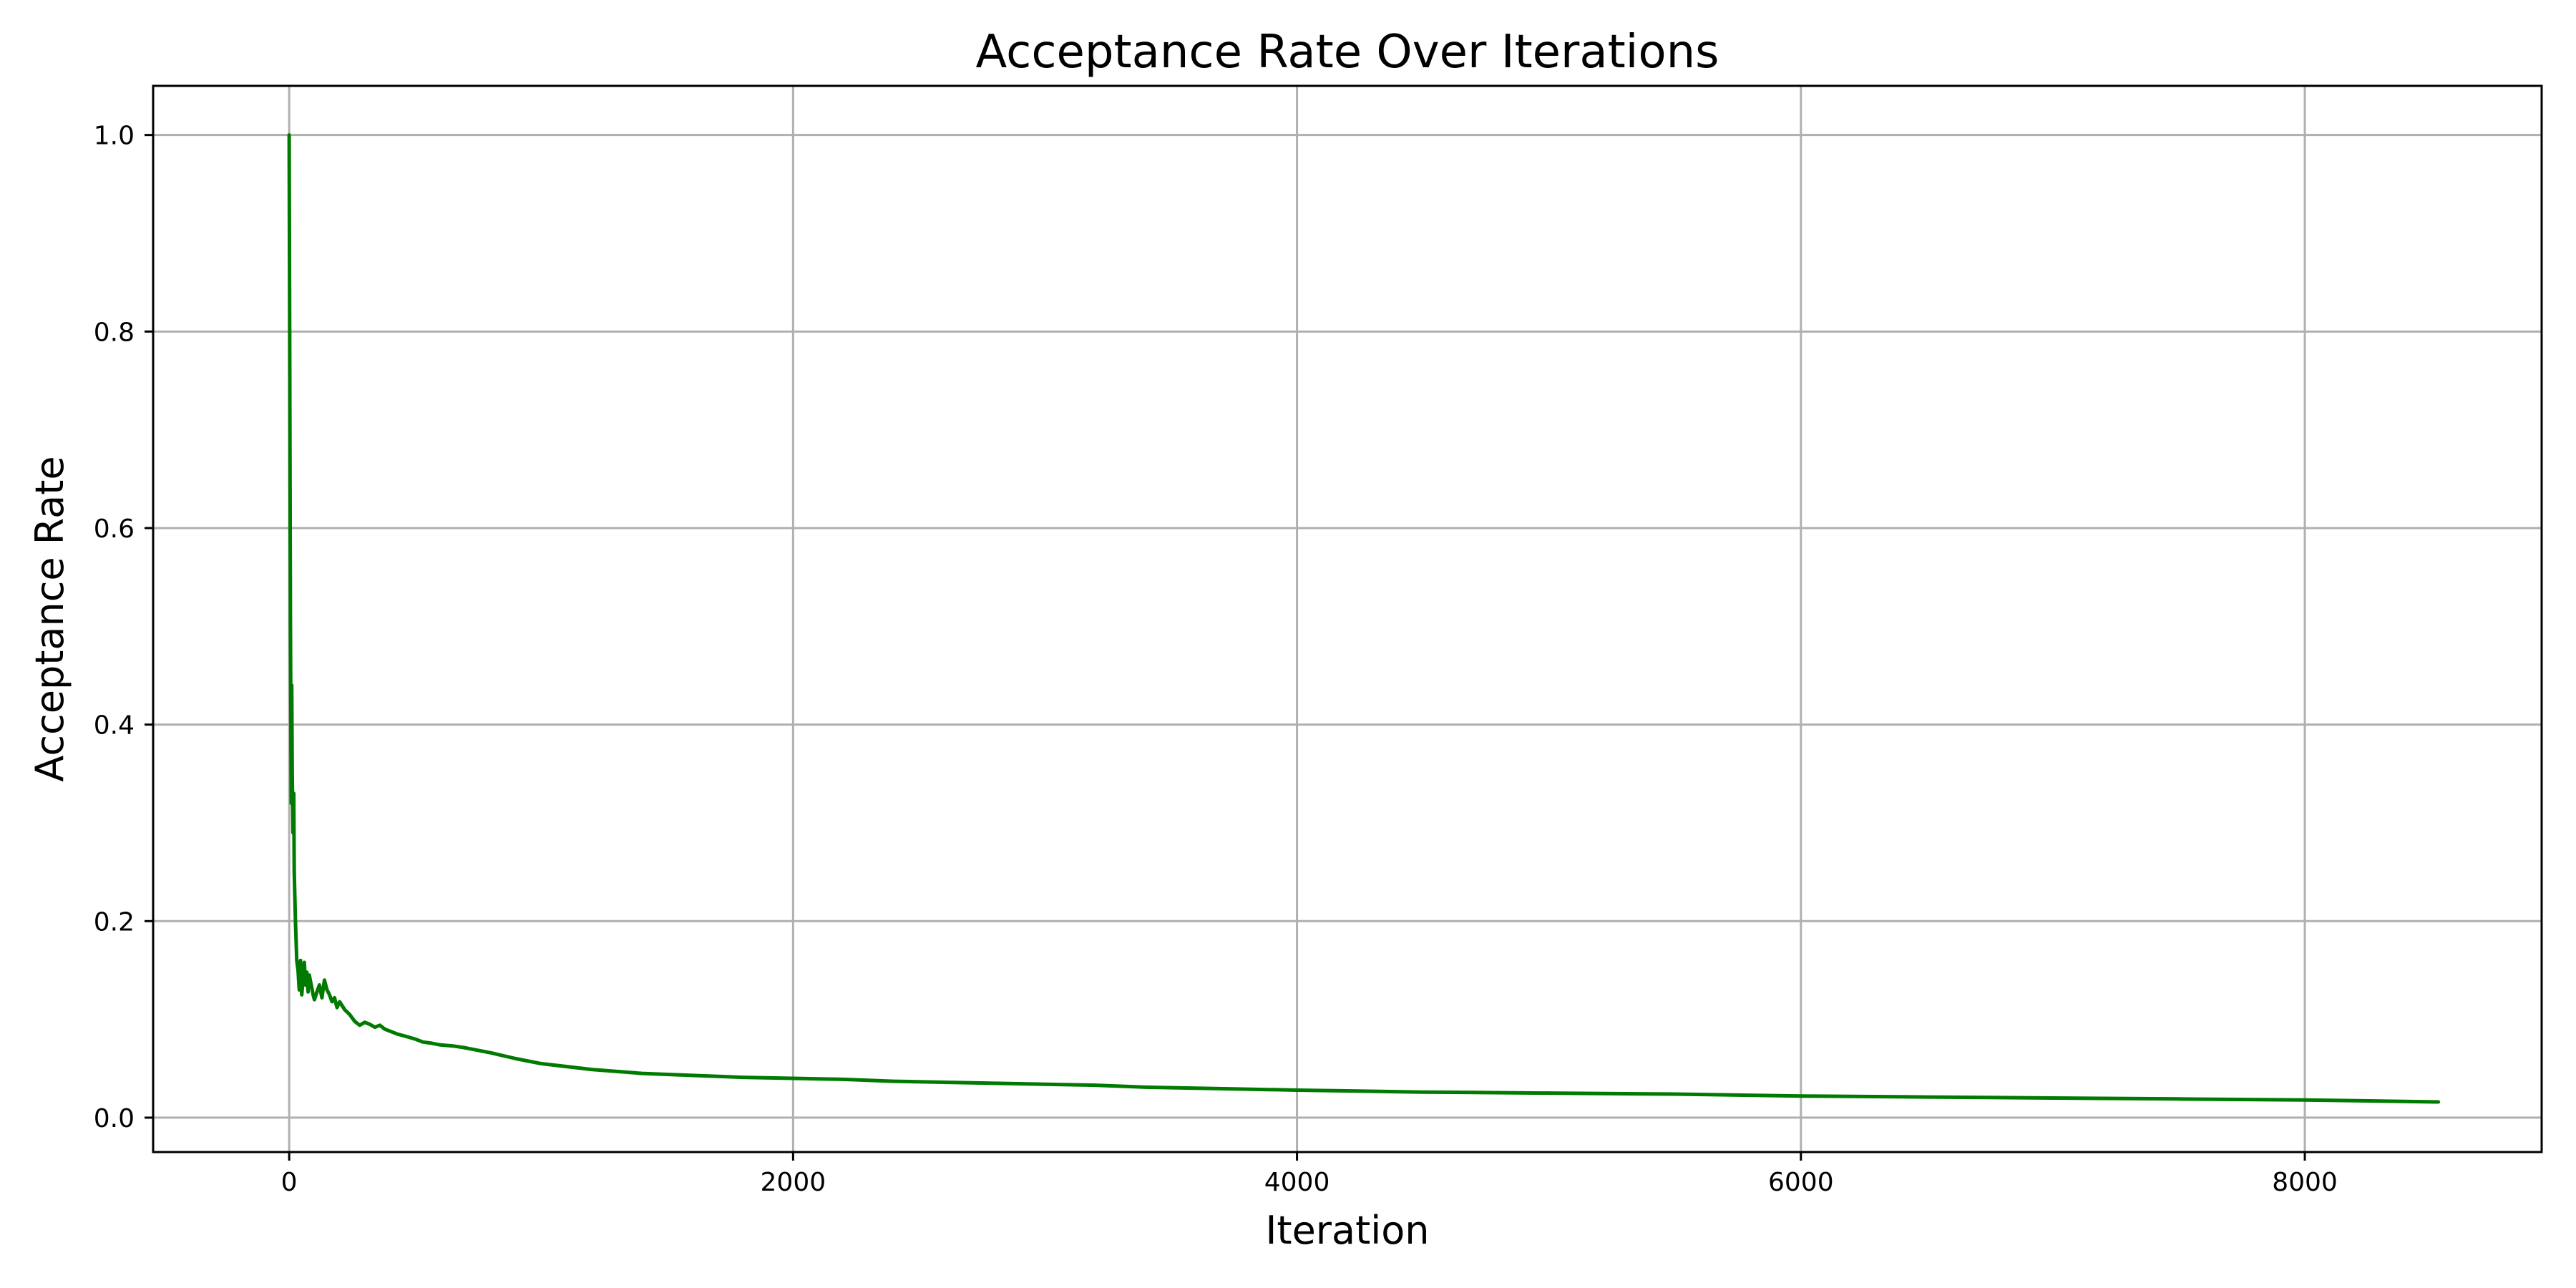  I want to click on x-axis-label: Iteration, so click(1347, 1230).